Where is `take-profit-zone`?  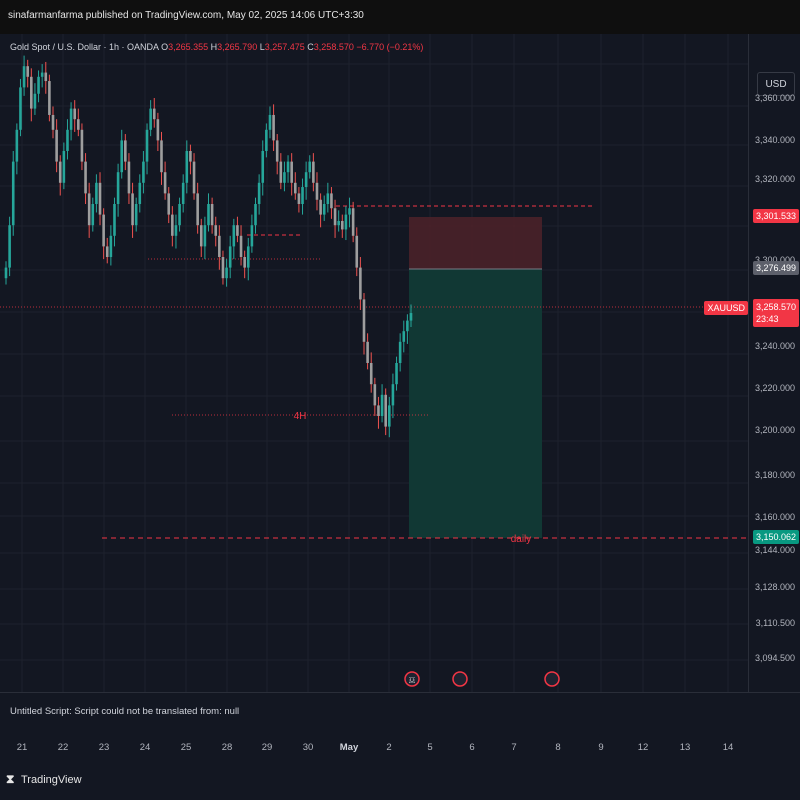
take-profit-zone is located at coordinates (475, 403).